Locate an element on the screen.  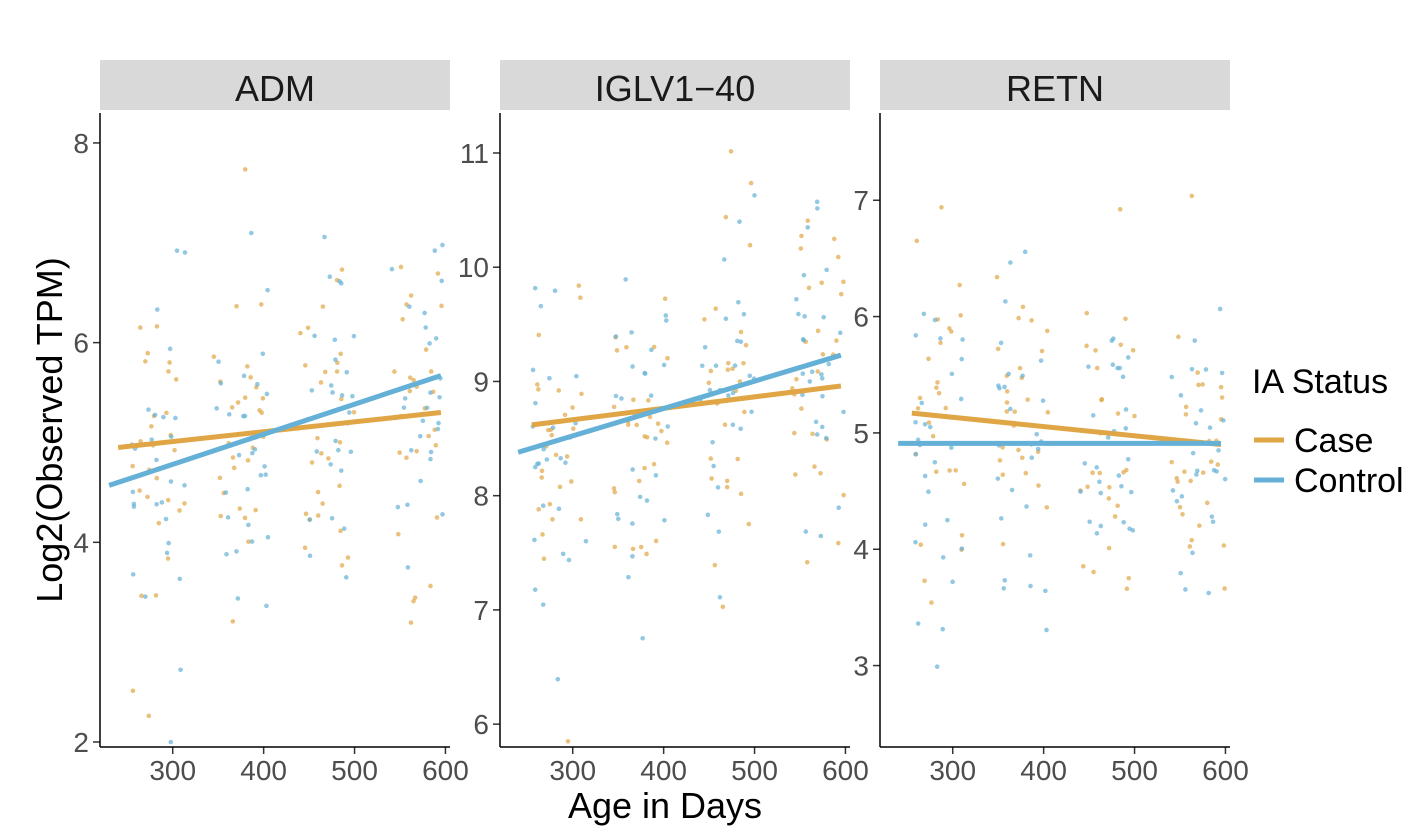
strip-background-adm is located at coordinates (275, 85).